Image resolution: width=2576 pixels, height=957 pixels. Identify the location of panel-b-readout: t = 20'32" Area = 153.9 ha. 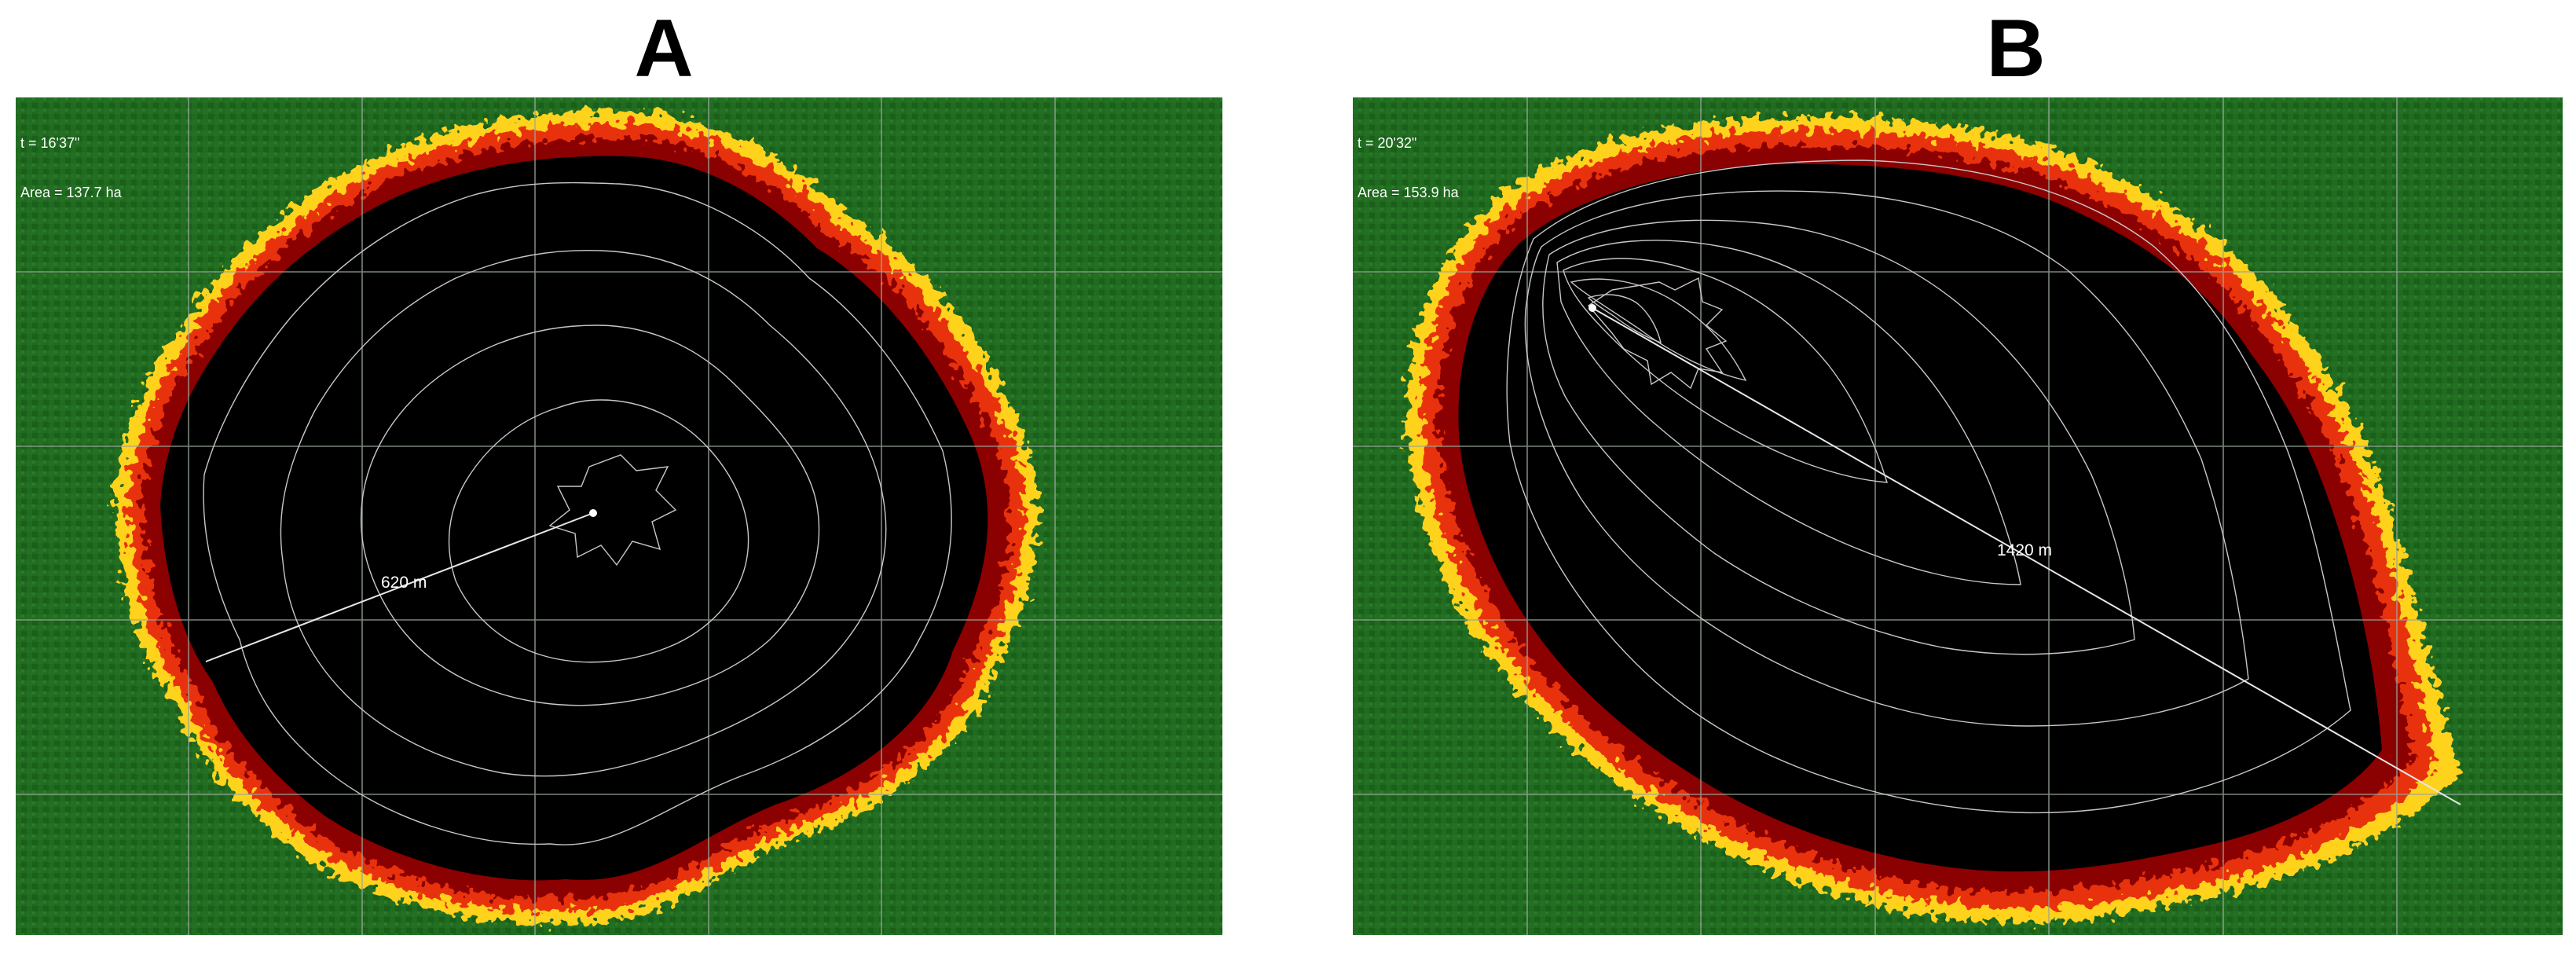
(1408, 168).